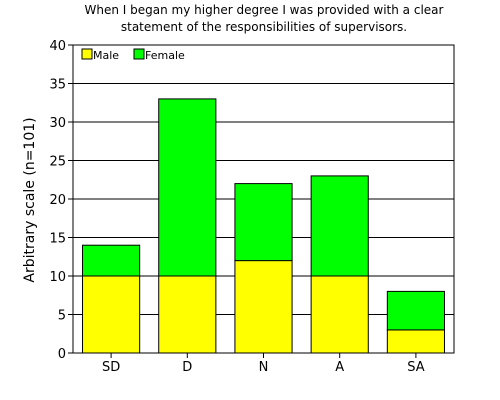 The image size is (500, 400). What do you see at coordinates (187, 187) in the screenshot?
I see `bar-d-female` at bounding box center [187, 187].